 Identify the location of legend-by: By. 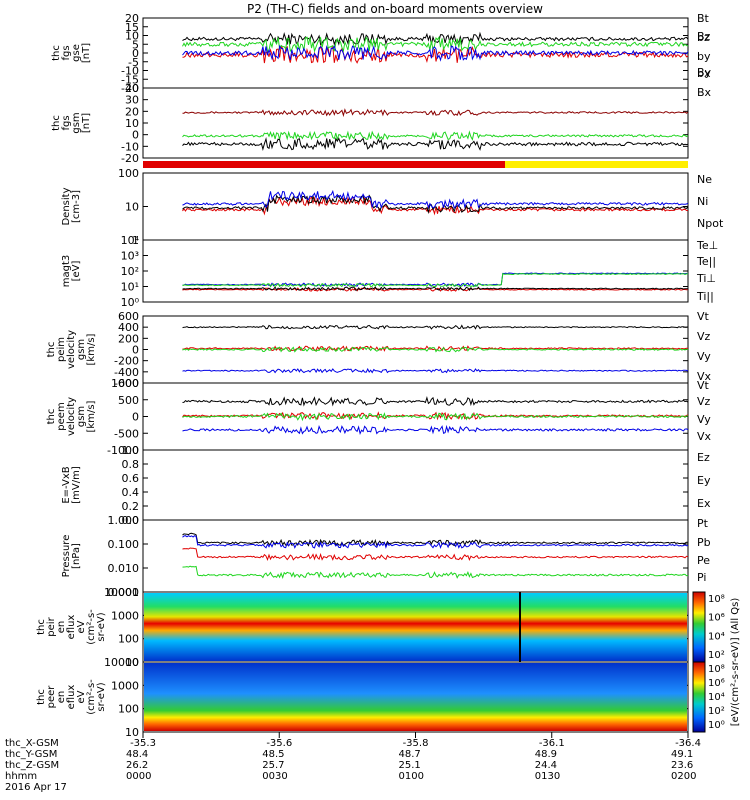
(704, 72).